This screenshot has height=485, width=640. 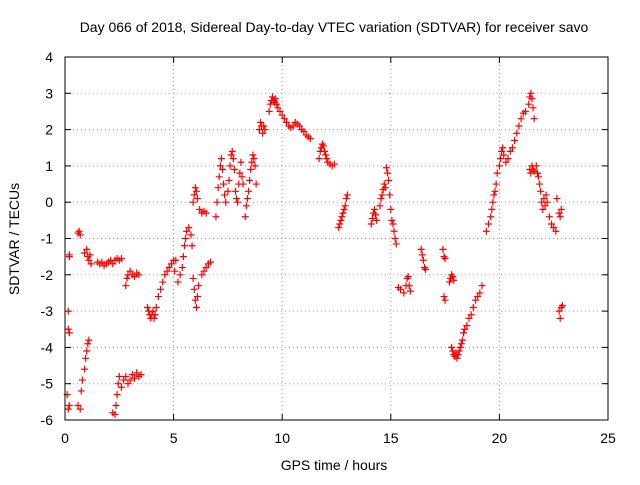 I want to click on x-tick-label: 5, so click(x=174, y=438).